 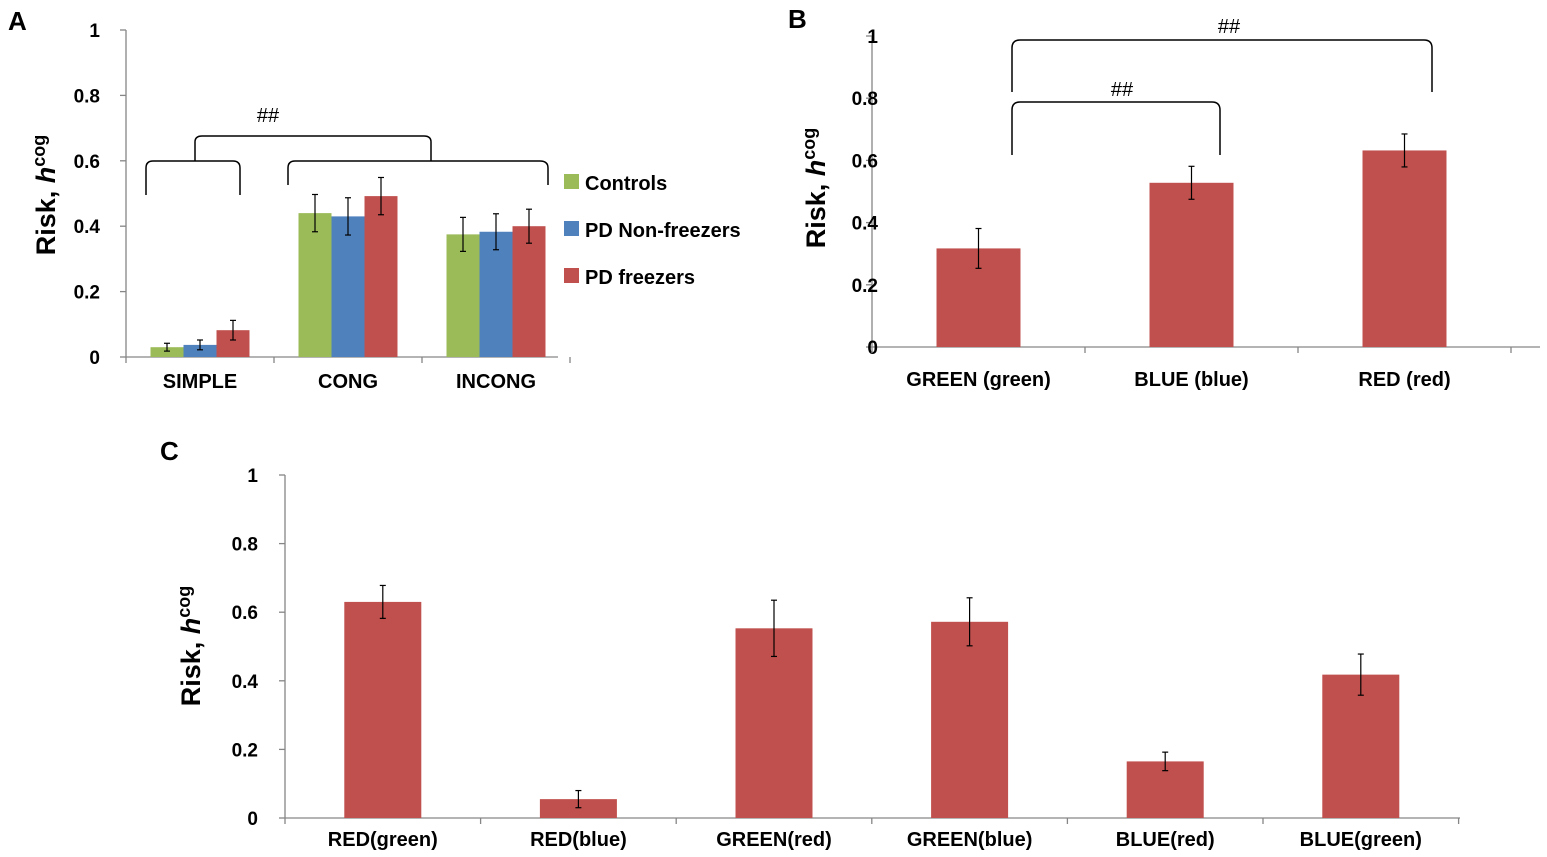 I want to click on x-category-label: BLUE (blue), so click(x=1191, y=380).